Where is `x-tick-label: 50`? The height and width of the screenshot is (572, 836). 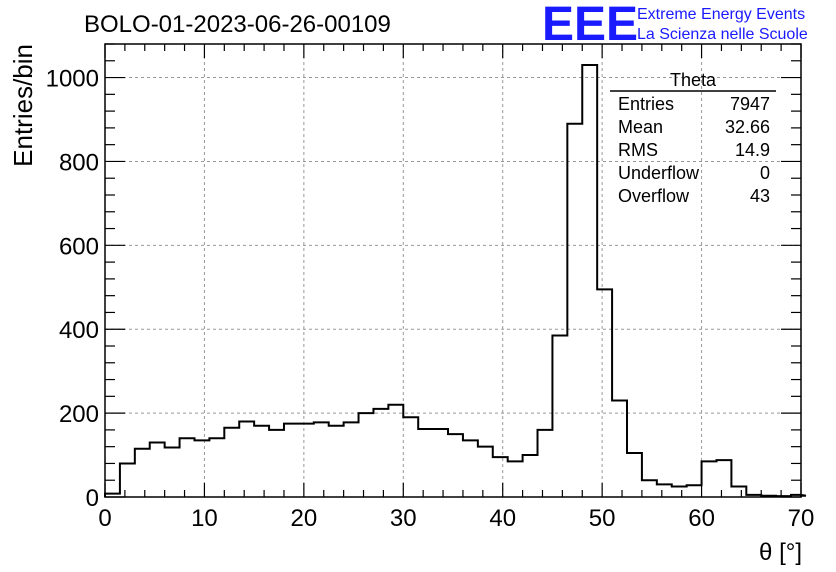
x-tick-label: 50 is located at coordinates (602, 518).